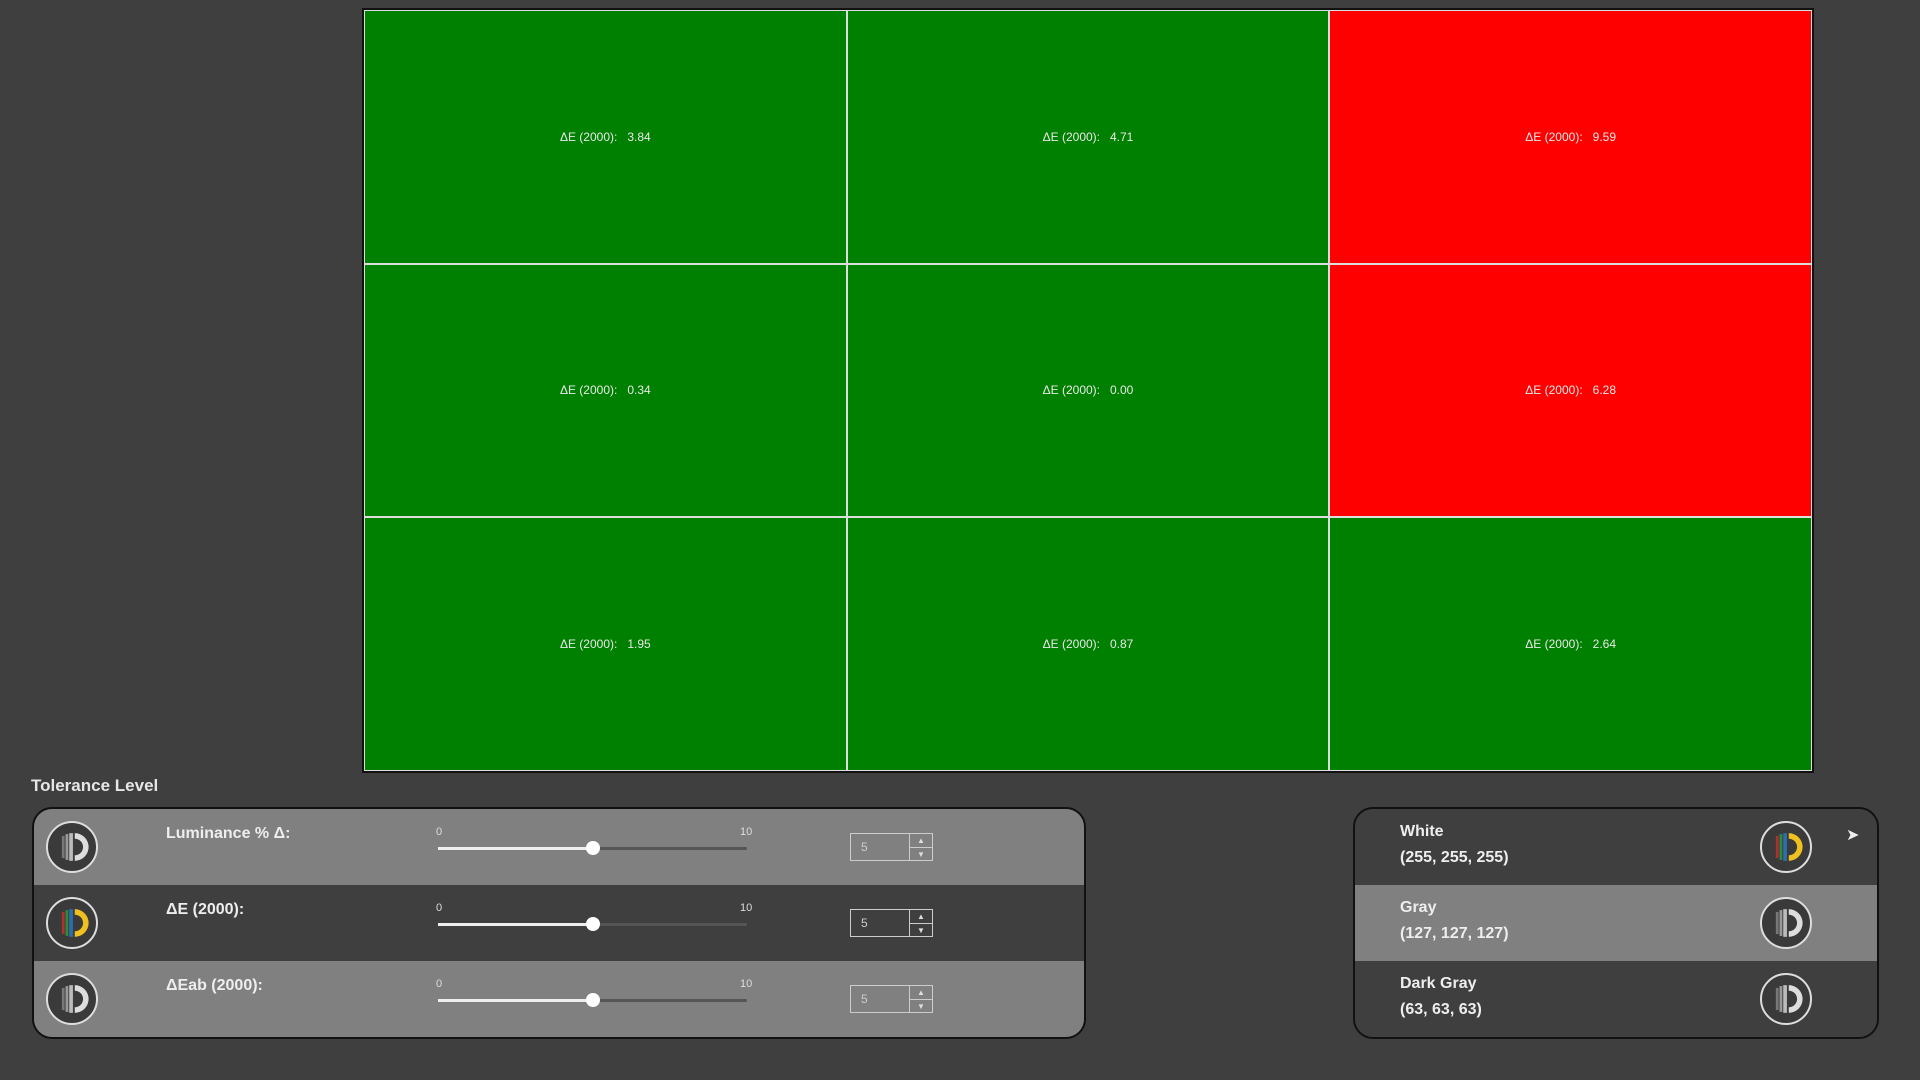 The width and height of the screenshot is (1920, 1080). What do you see at coordinates (1604, 390) in the screenshot?
I see `cell-value: 6.28` at bounding box center [1604, 390].